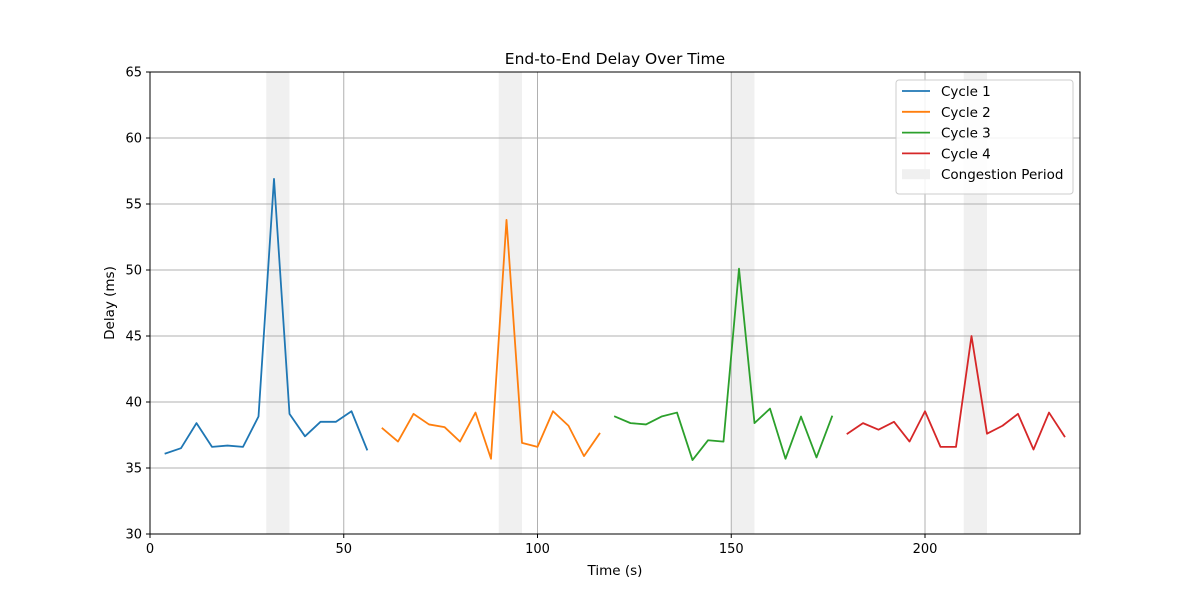 The image size is (1200, 600). What do you see at coordinates (133, 337) in the screenshot?
I see `y-tick-label: 45` at bounding box center [133, 337].